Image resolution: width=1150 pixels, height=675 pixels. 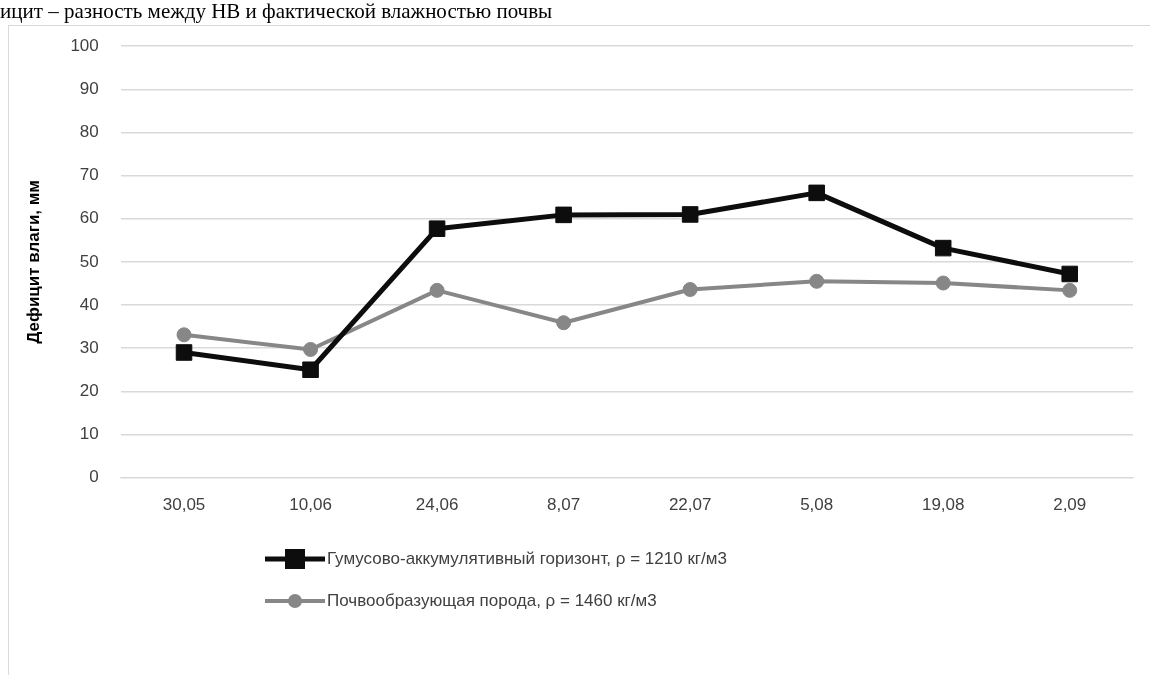 I want to click on x-tick-label: 30,05, so click(x=184, y=505).